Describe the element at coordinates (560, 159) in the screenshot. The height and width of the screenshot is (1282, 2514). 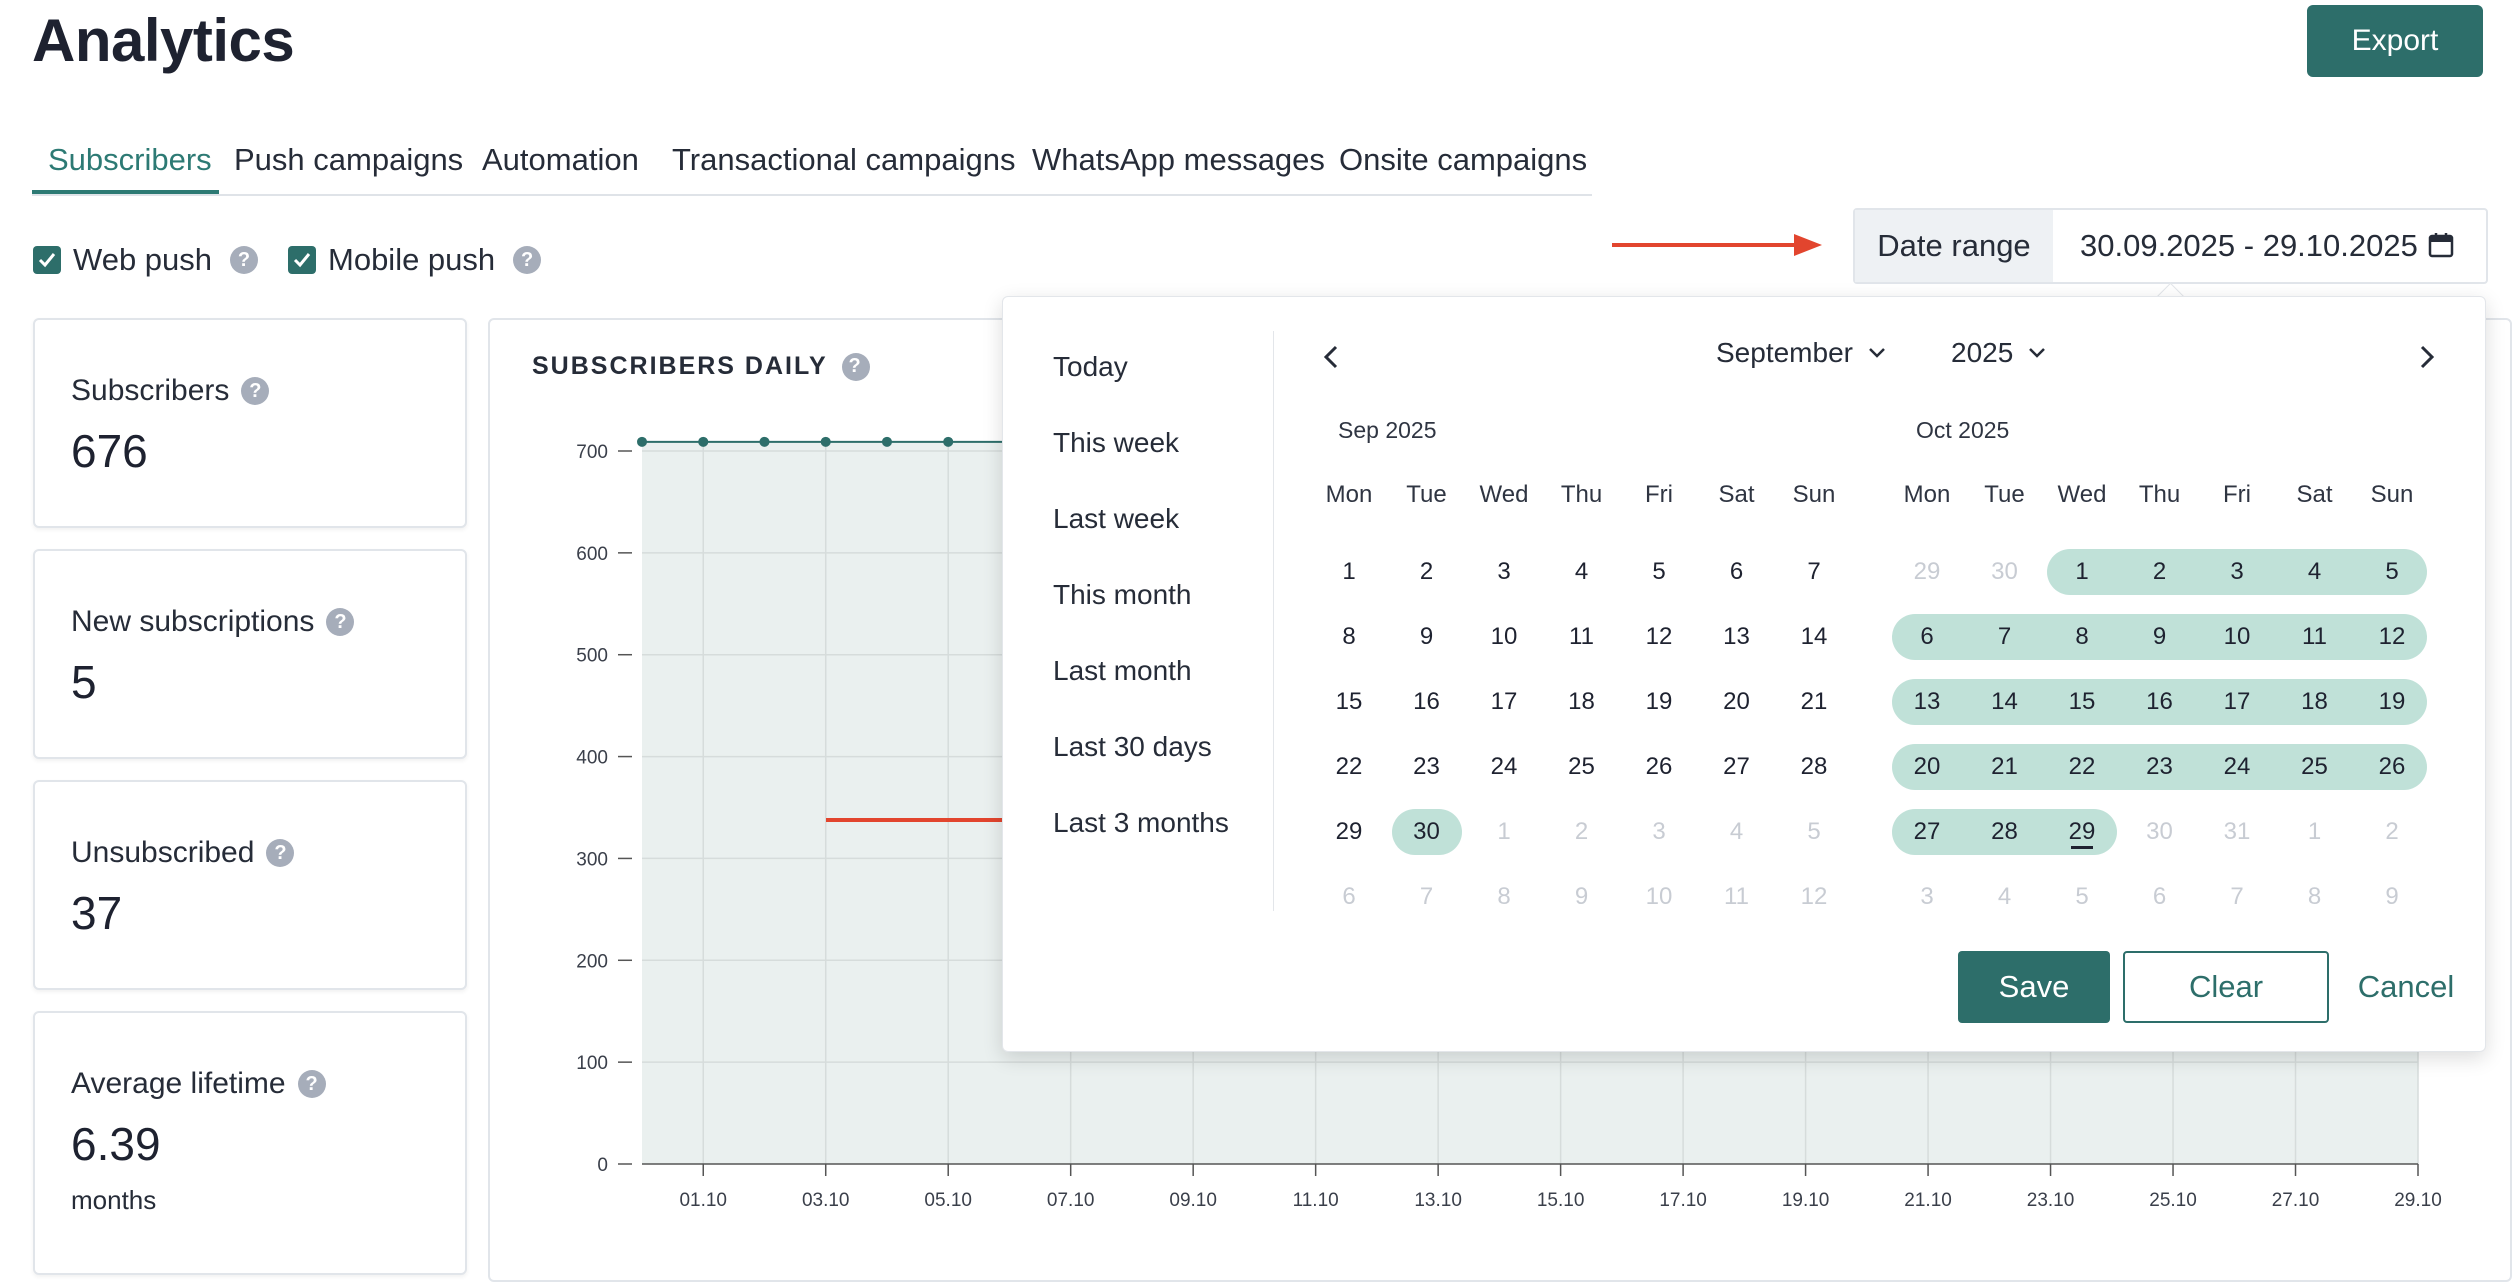
I see `tab-automation: Automation` at that location.